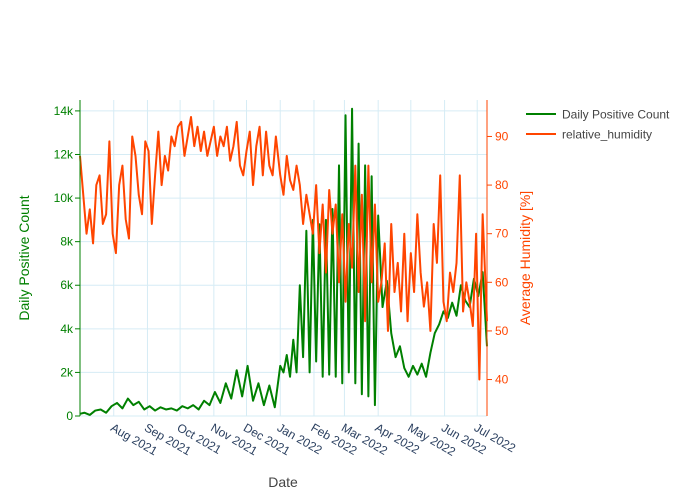  What do you see at coordinates (502, 282) in the screenshot?
I see `y-right-tick-label: 60` at bounding box center [502, 282].